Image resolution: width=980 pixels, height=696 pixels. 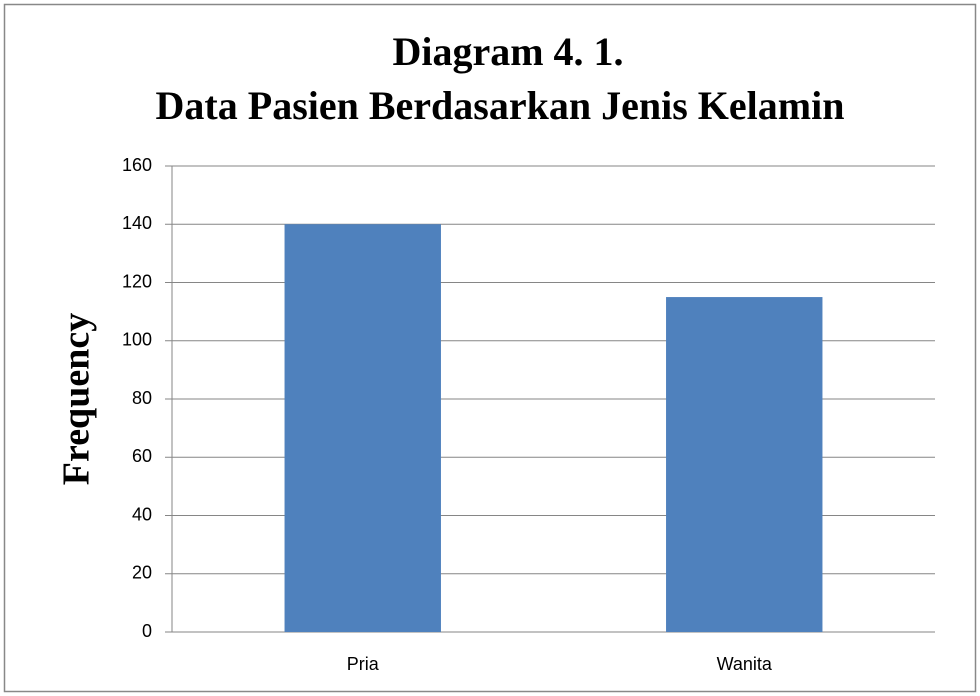 What do you see at coordinates (745, 664) in the screenshot?
I see `x-tick-label: Wanita` at bounding box center [745, 664].